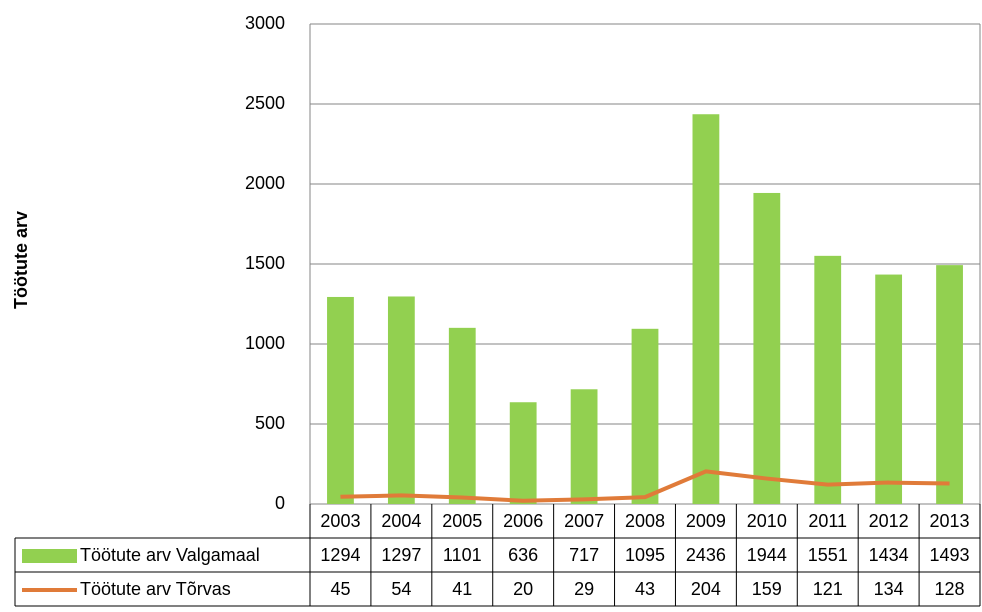 The height and width of the screenshot is (612, 982). I want to click on legend-label: Töötute arv Tõrvas, so click(155, 589).